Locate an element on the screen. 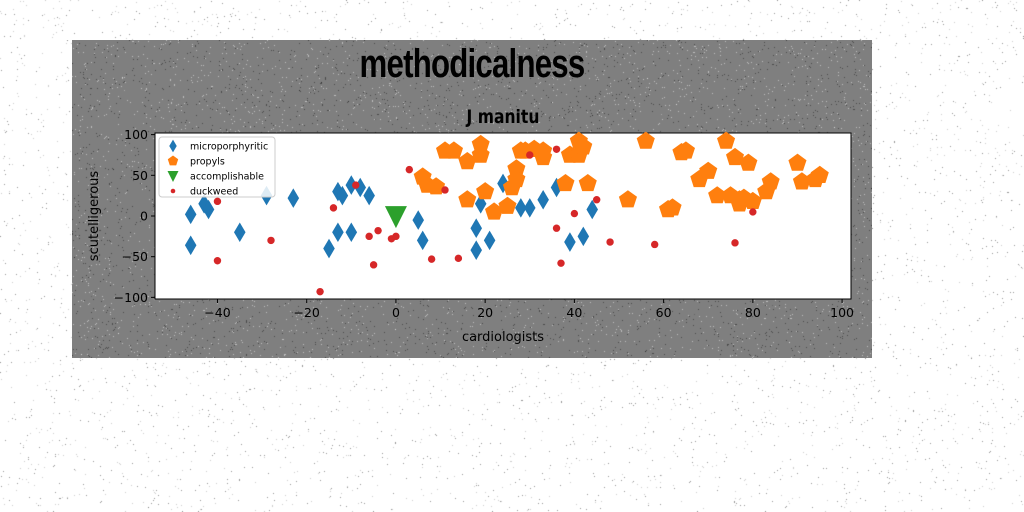  x-tick-label-60: 60 is located at coordinates (664, 312).